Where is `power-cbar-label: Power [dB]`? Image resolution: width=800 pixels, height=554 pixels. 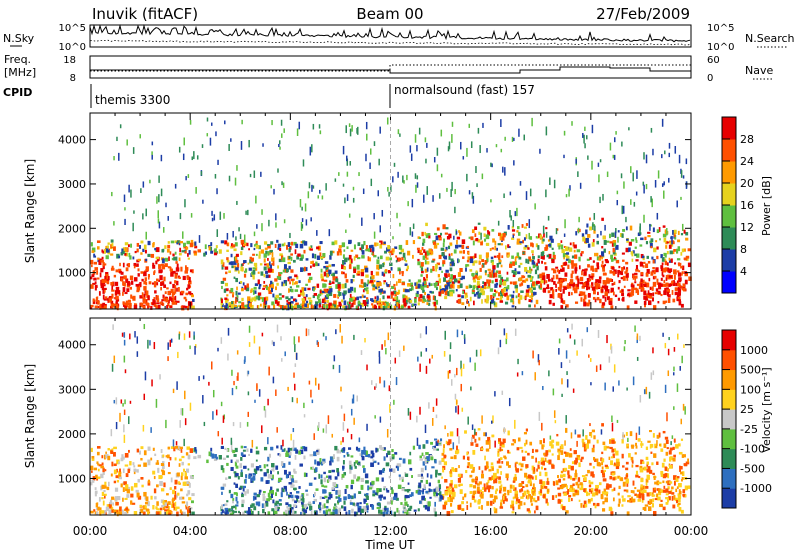 power-cbar-label: Power [dB] is located at coordinates (766, 206).